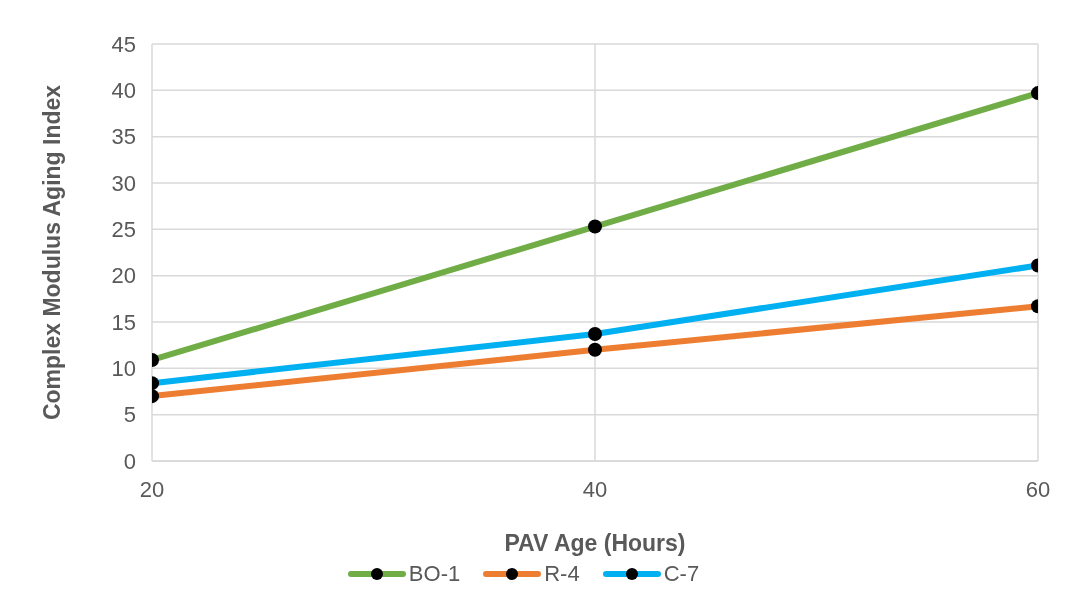 This screenshot has width=1070, height=611. Describe the element at coordinates (52, 252) in the screenshot. I see `y-axis-title: Complex Modulus Aging Index` at that location.